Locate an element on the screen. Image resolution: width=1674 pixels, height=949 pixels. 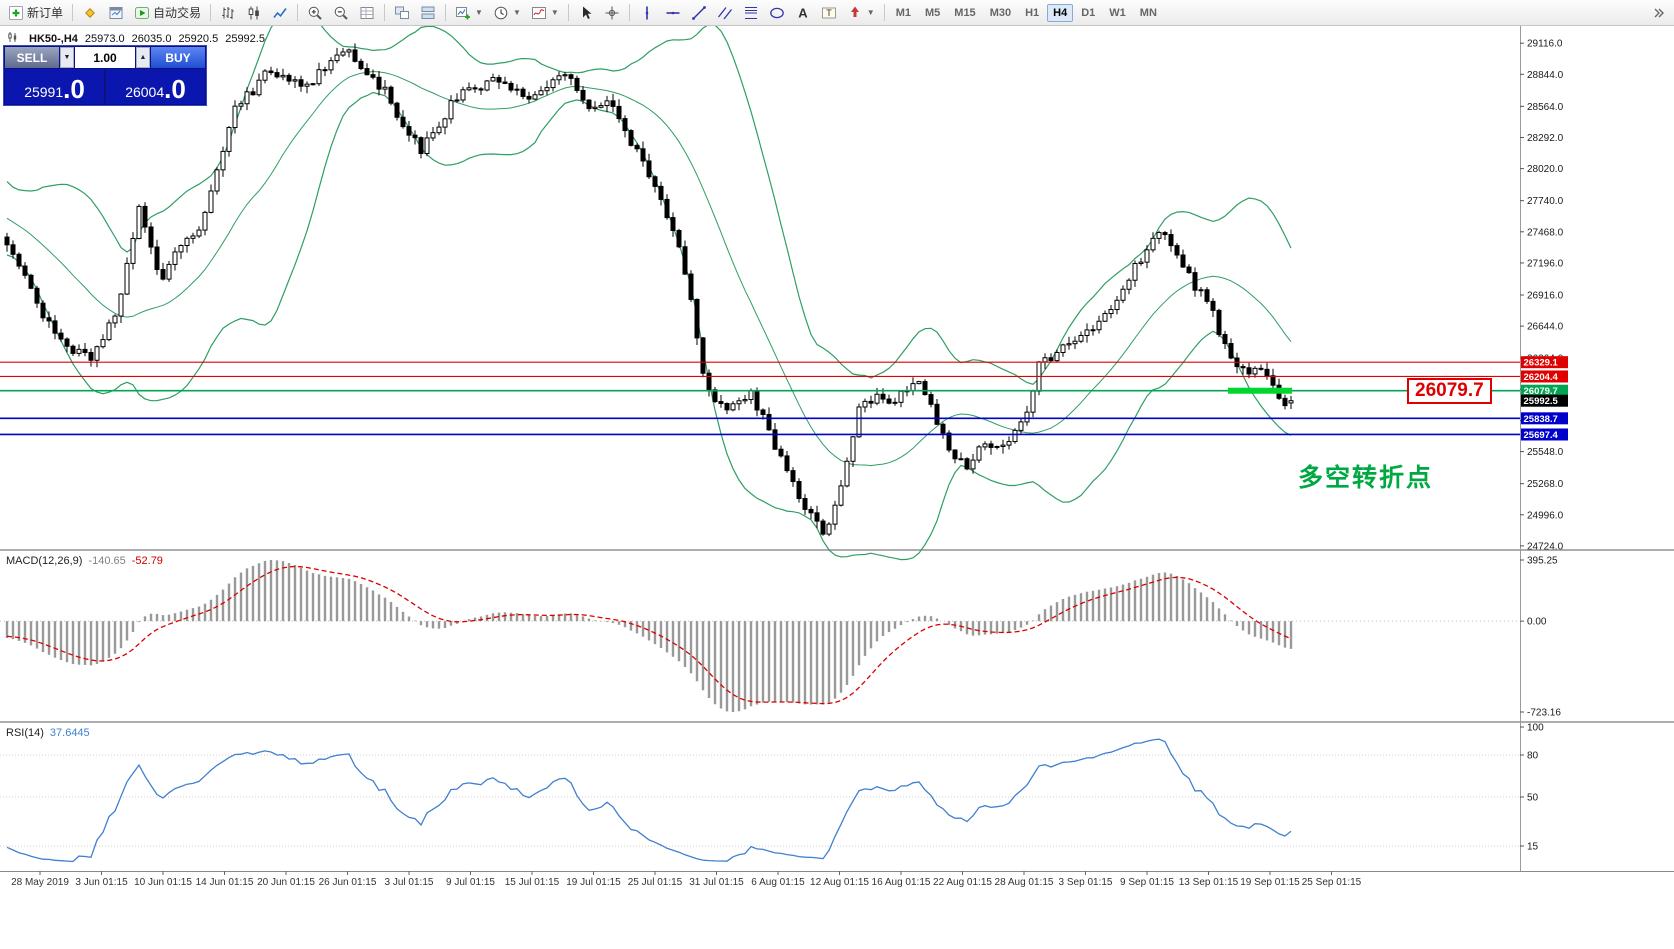
ohlc-close: 25992.5 is located at coordinates (245, 39).